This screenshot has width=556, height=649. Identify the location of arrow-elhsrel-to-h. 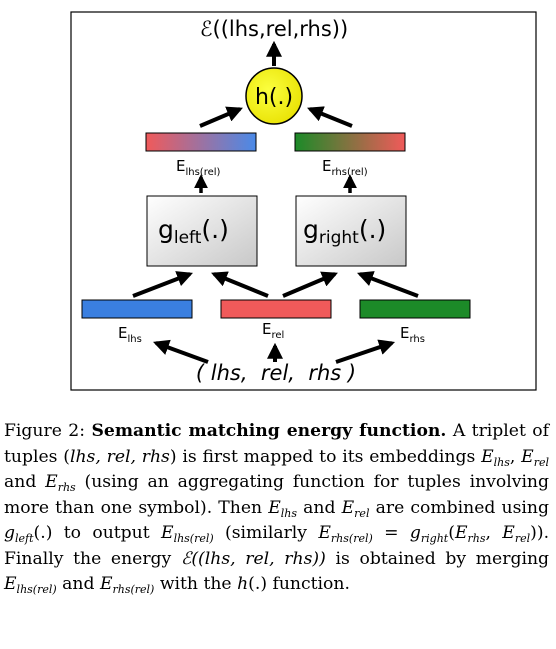
(221, 117).